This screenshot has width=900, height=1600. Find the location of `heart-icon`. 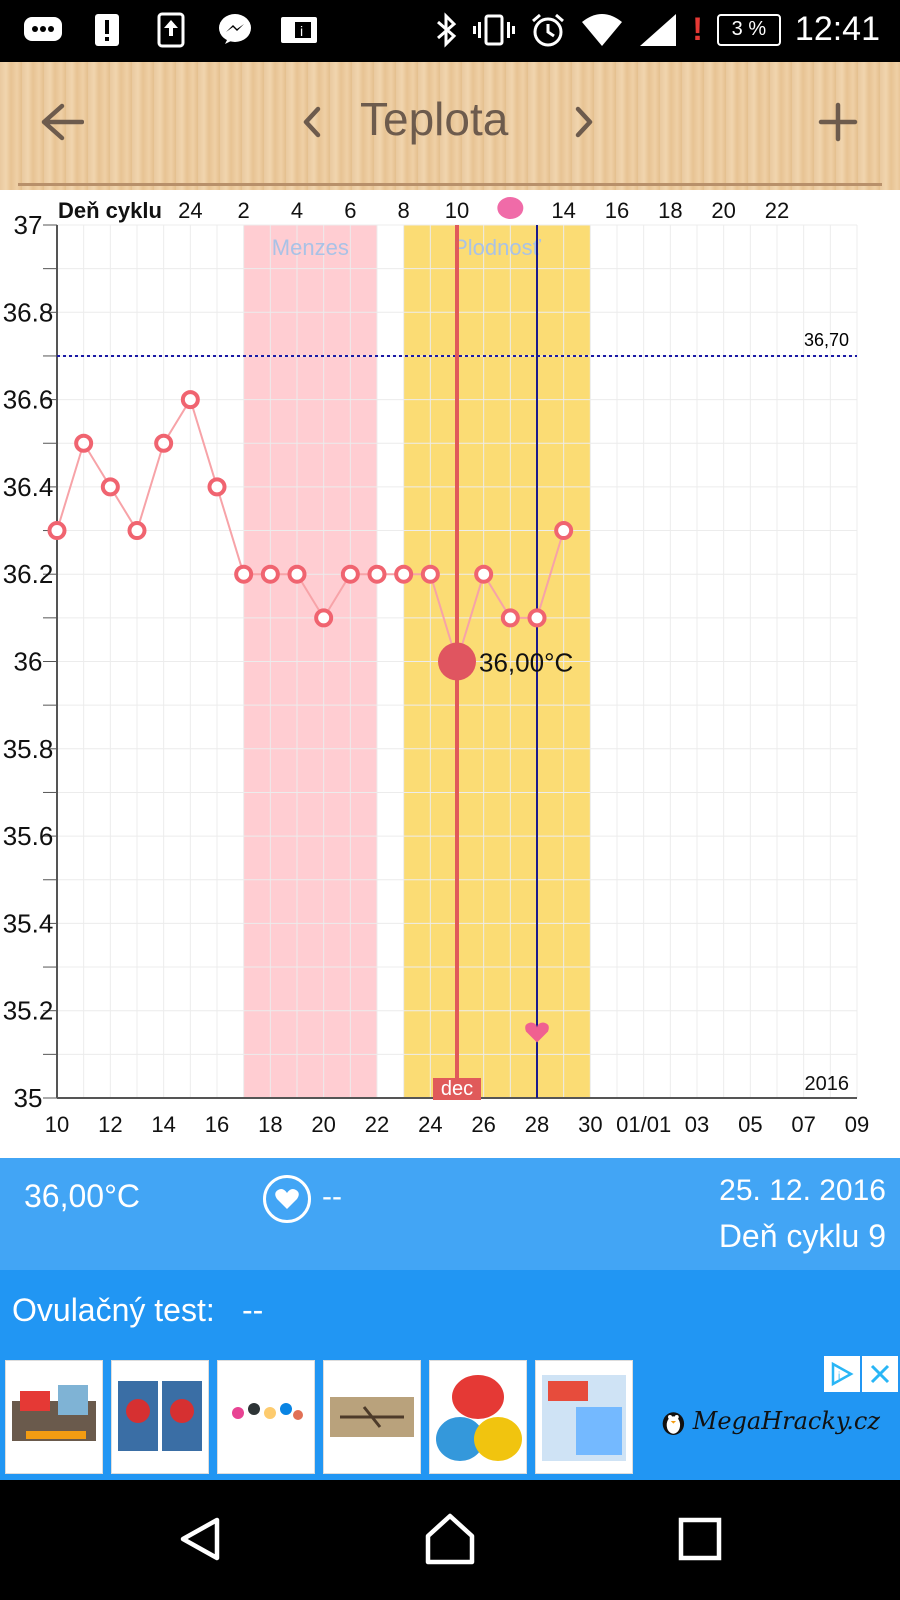

heart-icon is located at coordinates (287, 1199).